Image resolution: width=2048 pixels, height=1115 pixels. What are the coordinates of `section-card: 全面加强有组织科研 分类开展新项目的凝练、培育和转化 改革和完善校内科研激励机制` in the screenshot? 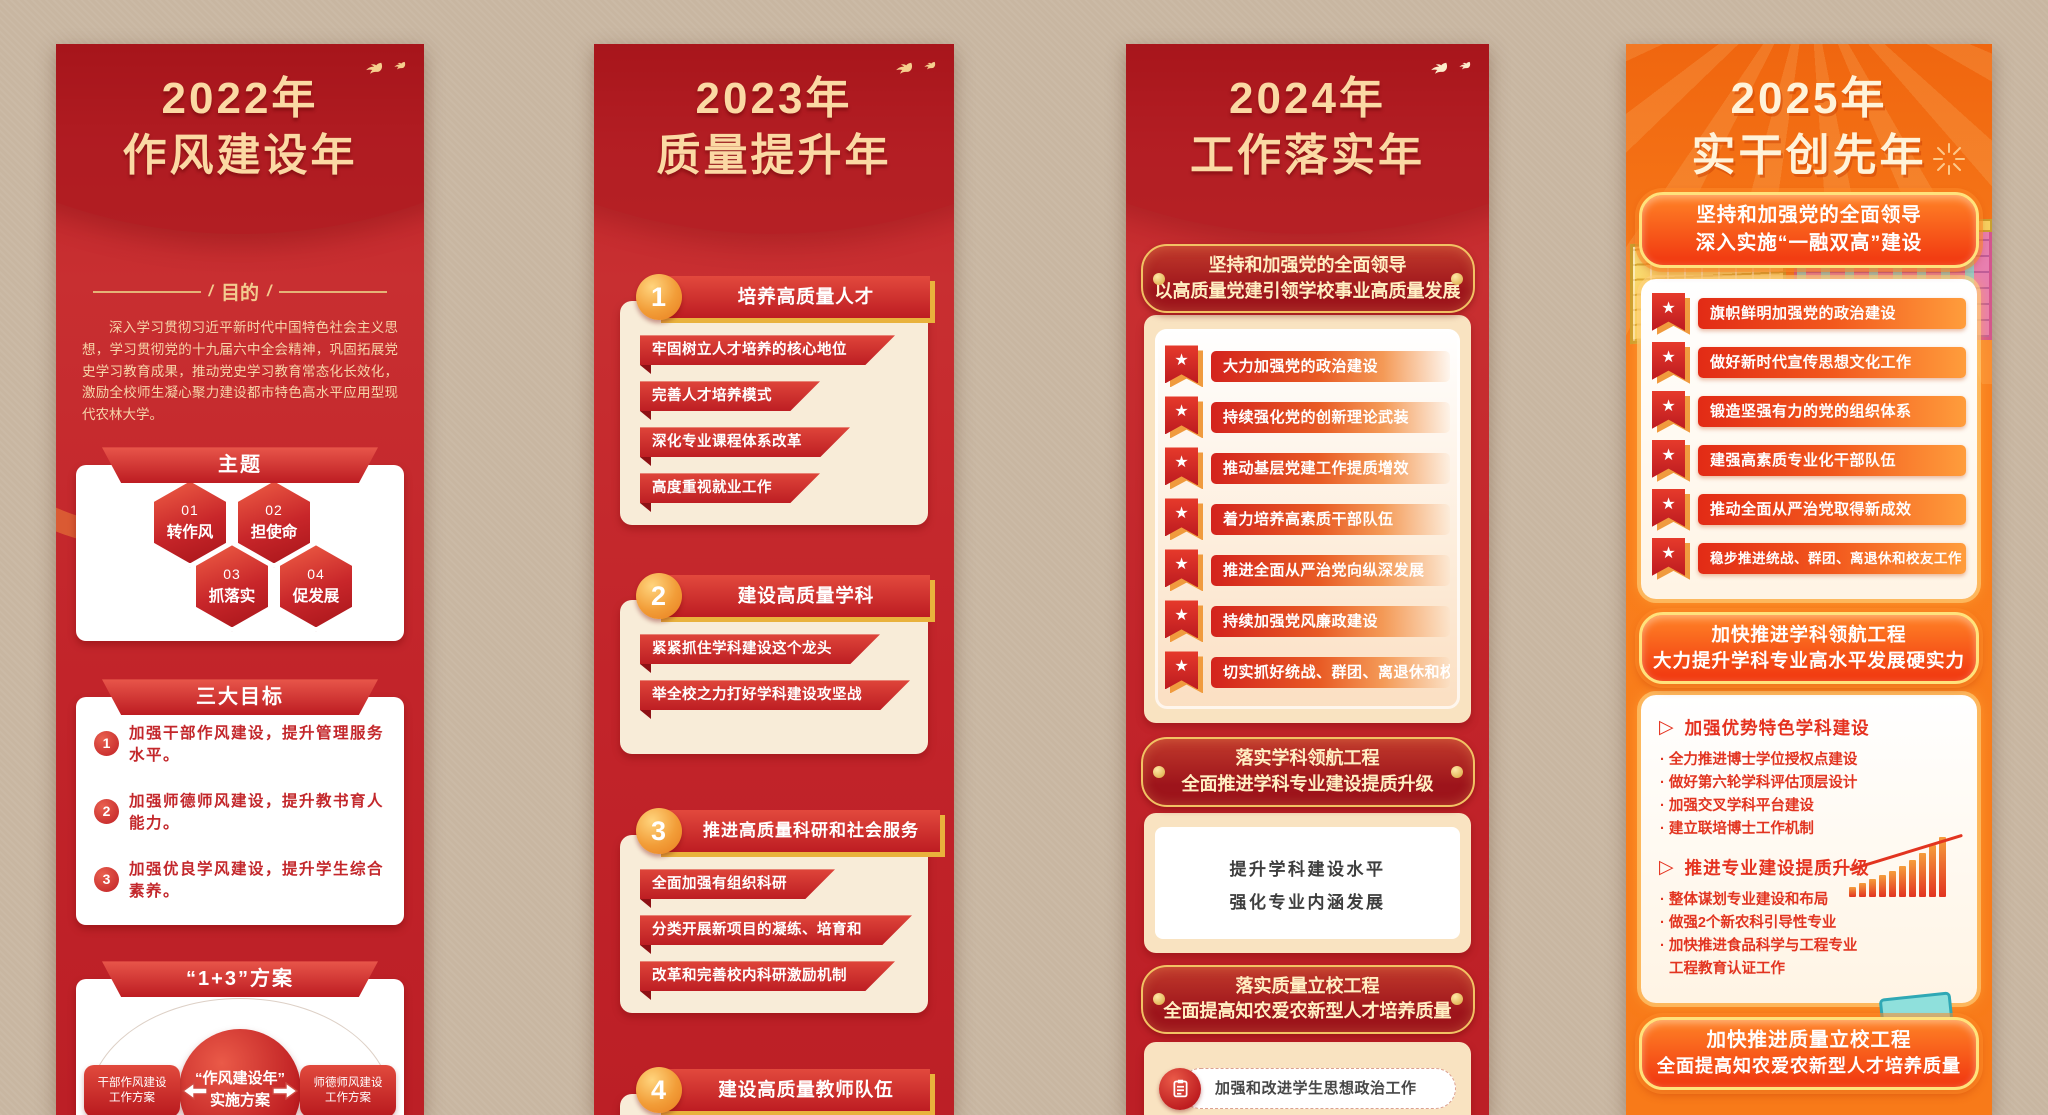 It's located at (774, 924).